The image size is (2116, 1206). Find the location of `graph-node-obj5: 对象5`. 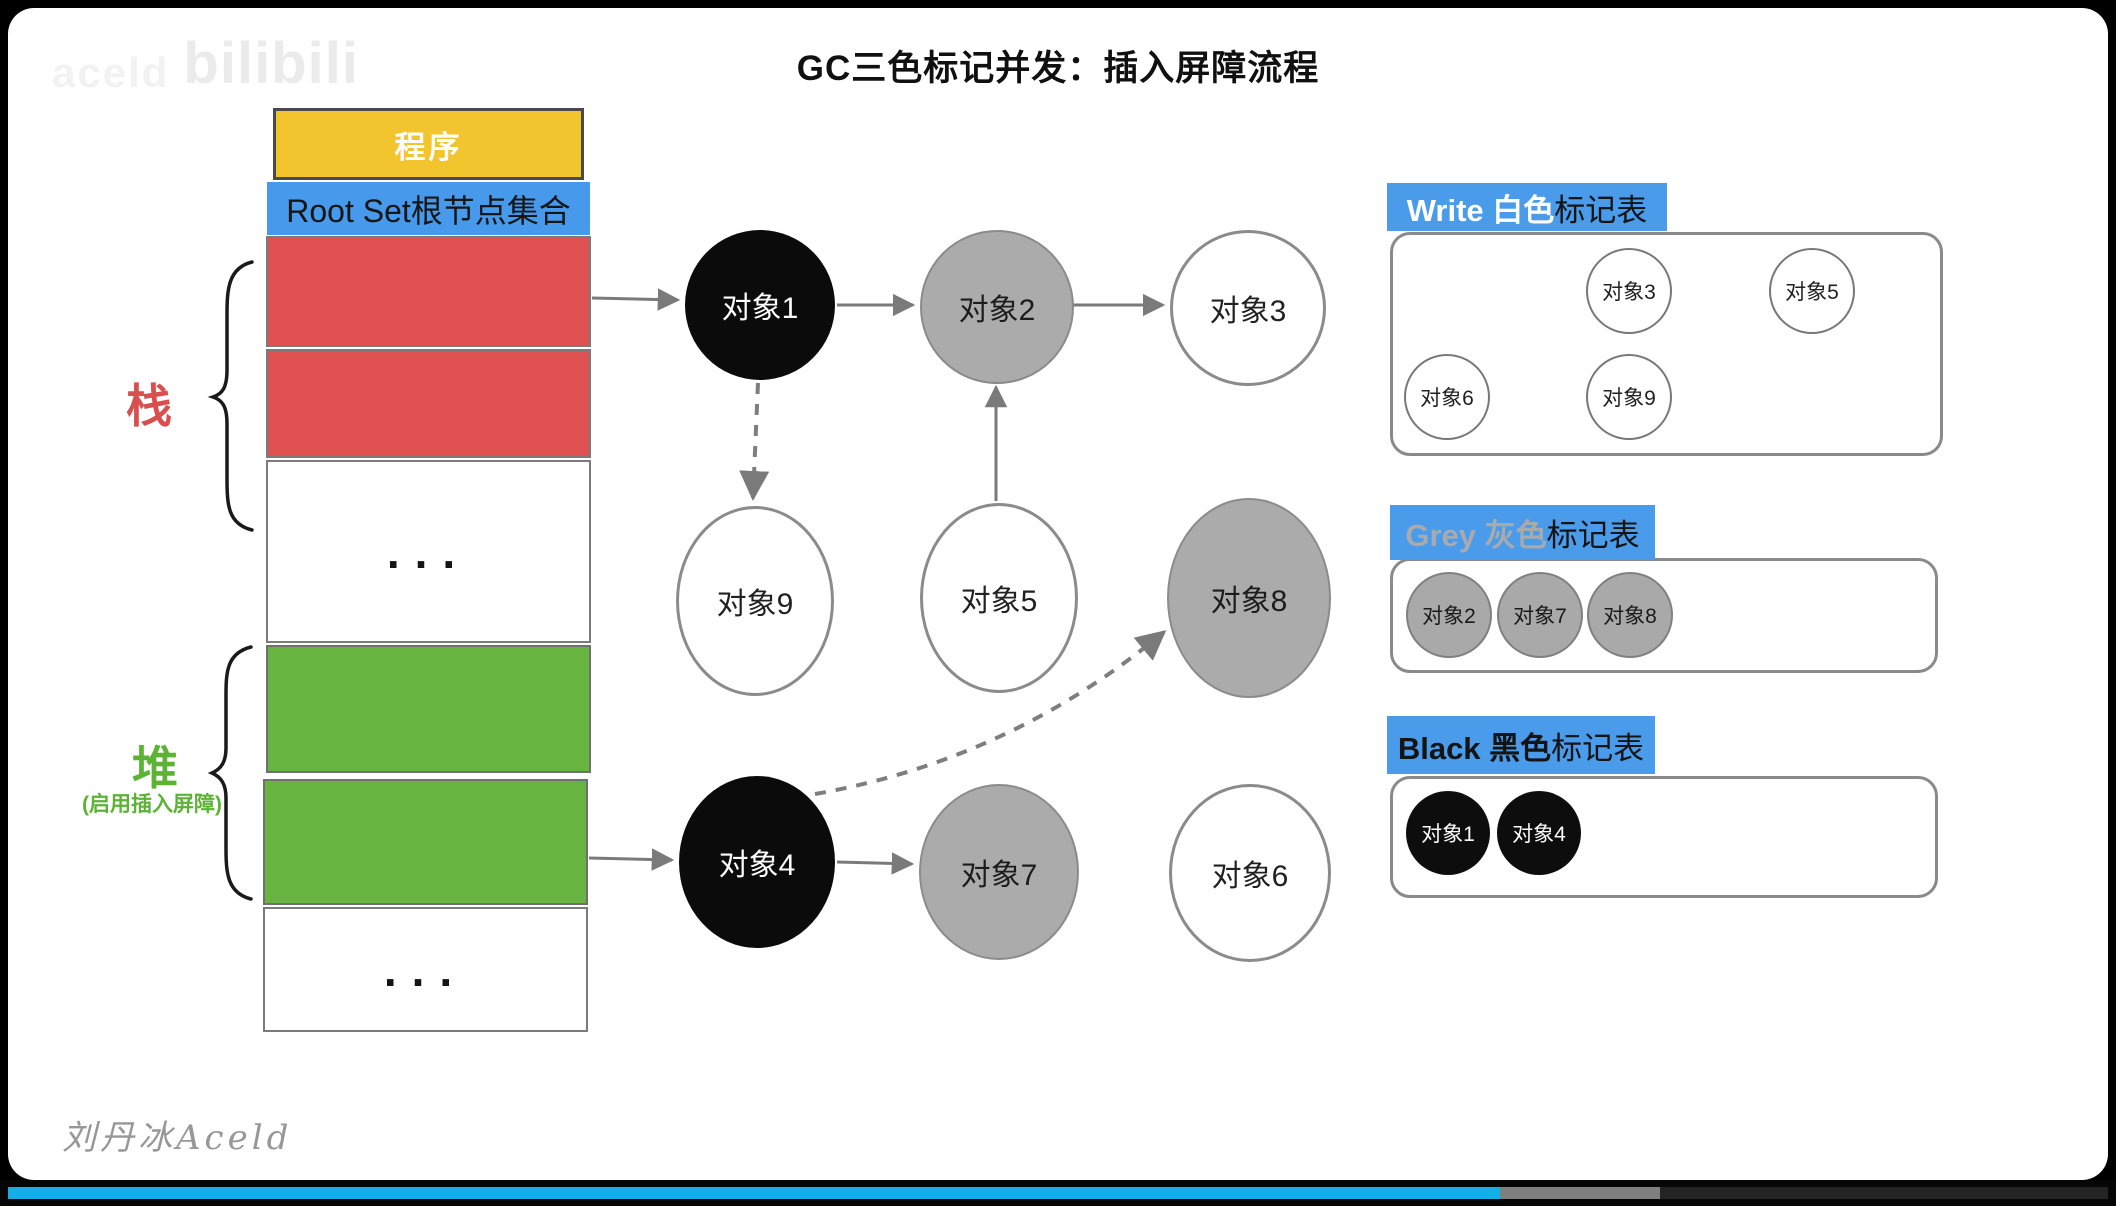

graph-node-obj5: 对象5 is located at coordinates (999, 598).